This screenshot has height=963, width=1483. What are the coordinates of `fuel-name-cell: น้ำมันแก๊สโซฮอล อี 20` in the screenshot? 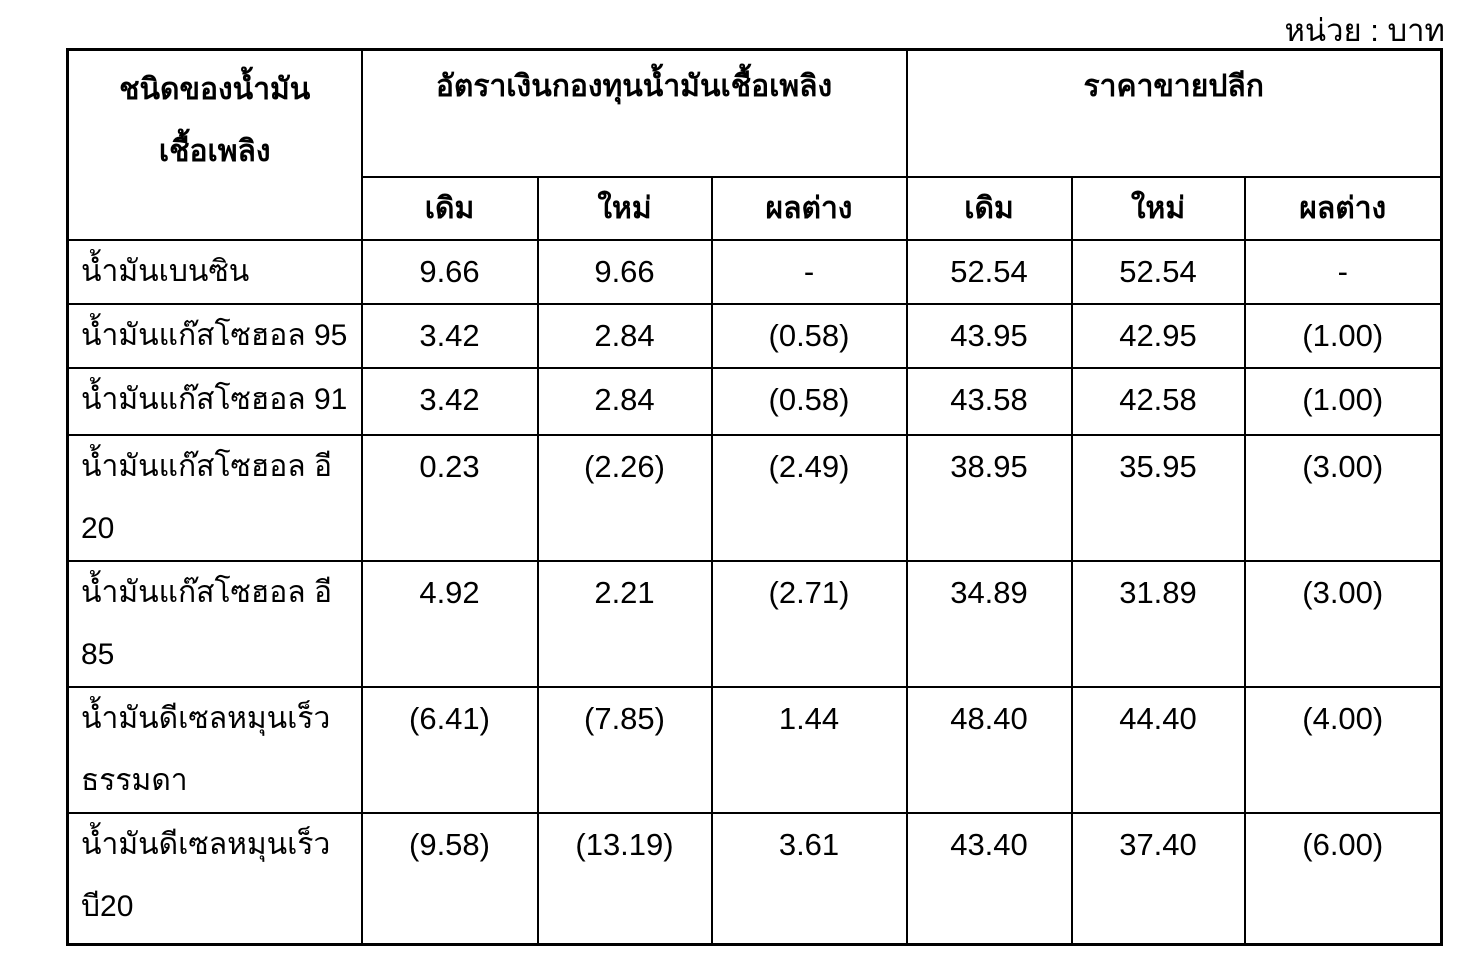 It's located at (214, 497).